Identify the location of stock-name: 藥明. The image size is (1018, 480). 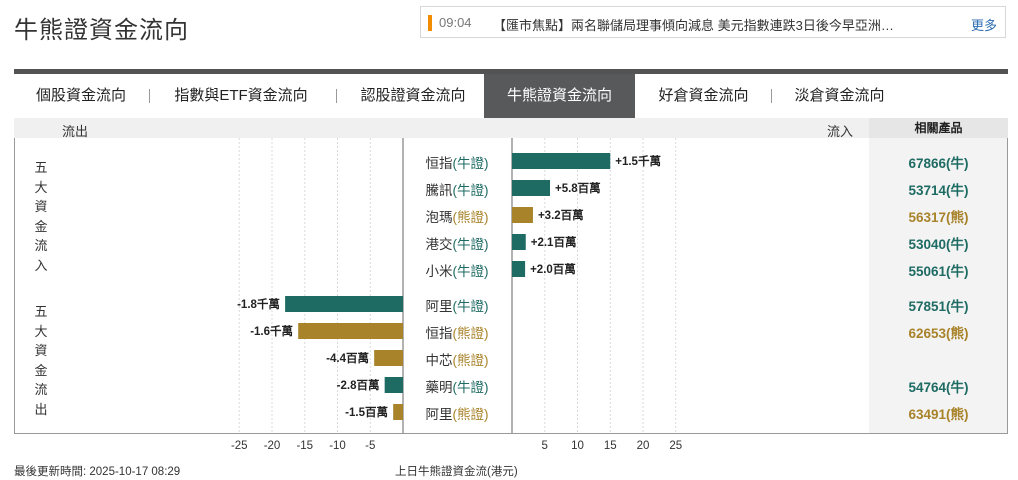
(439, 387).